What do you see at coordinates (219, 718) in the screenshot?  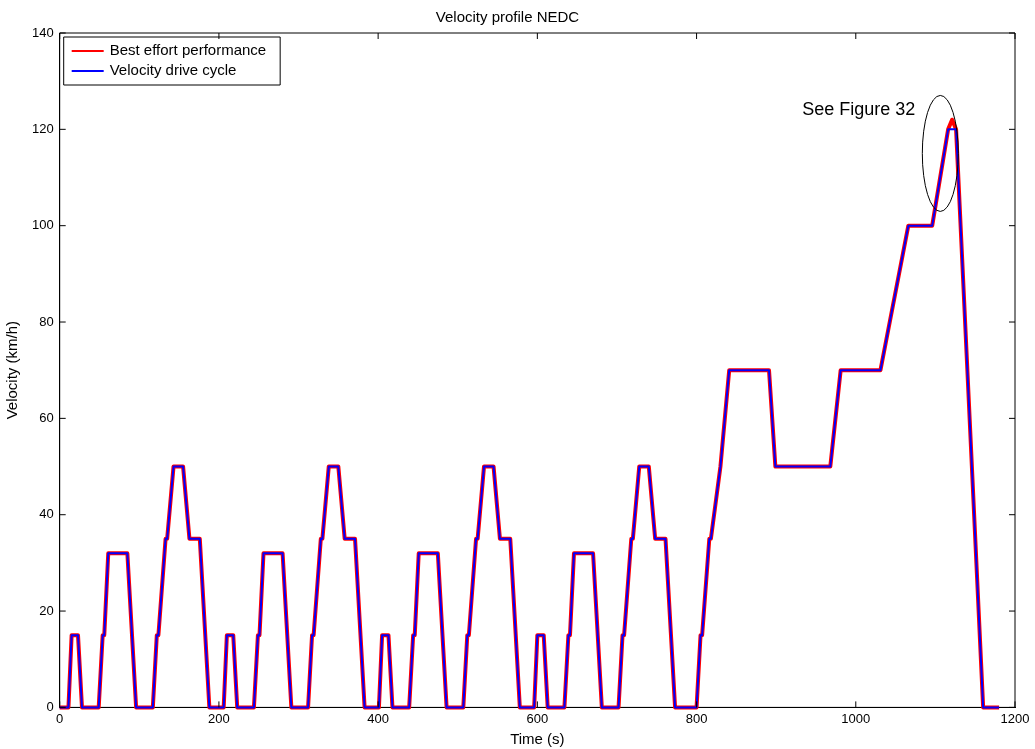 I see `x-tick-label: 200` at bounding box center [219, 718].